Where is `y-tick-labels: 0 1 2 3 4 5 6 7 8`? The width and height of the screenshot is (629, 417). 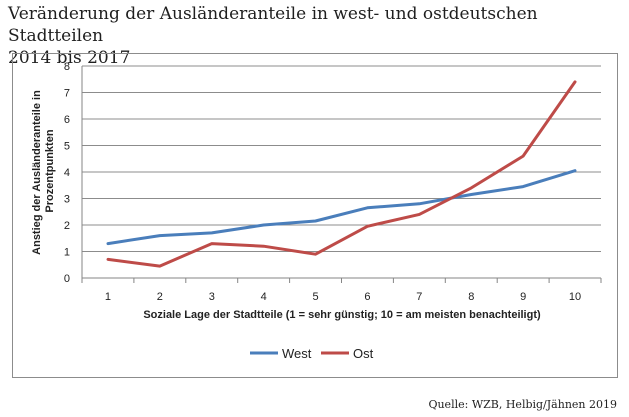
y-tick-labels: 0 1 2 3 4 5 6 7 8 is located at coordinates (67, 173).